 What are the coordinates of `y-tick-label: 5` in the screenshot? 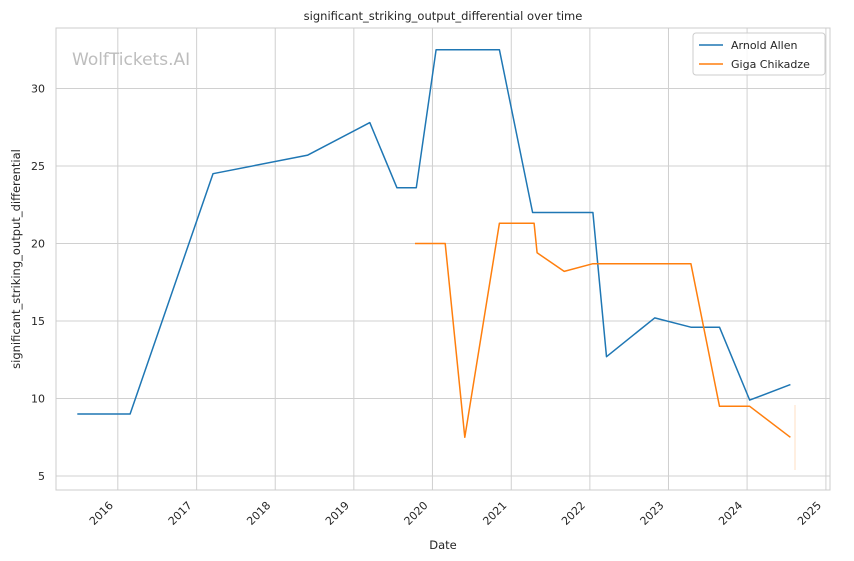 It's located at (41, 476).